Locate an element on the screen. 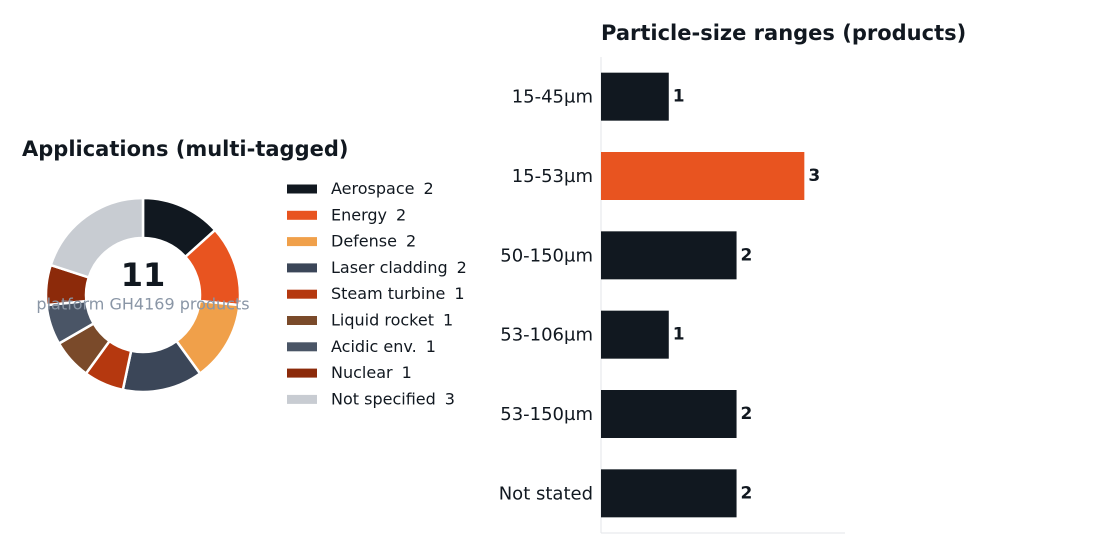  legend-label: Aerospace 2 is located at coordinates (382, 188).